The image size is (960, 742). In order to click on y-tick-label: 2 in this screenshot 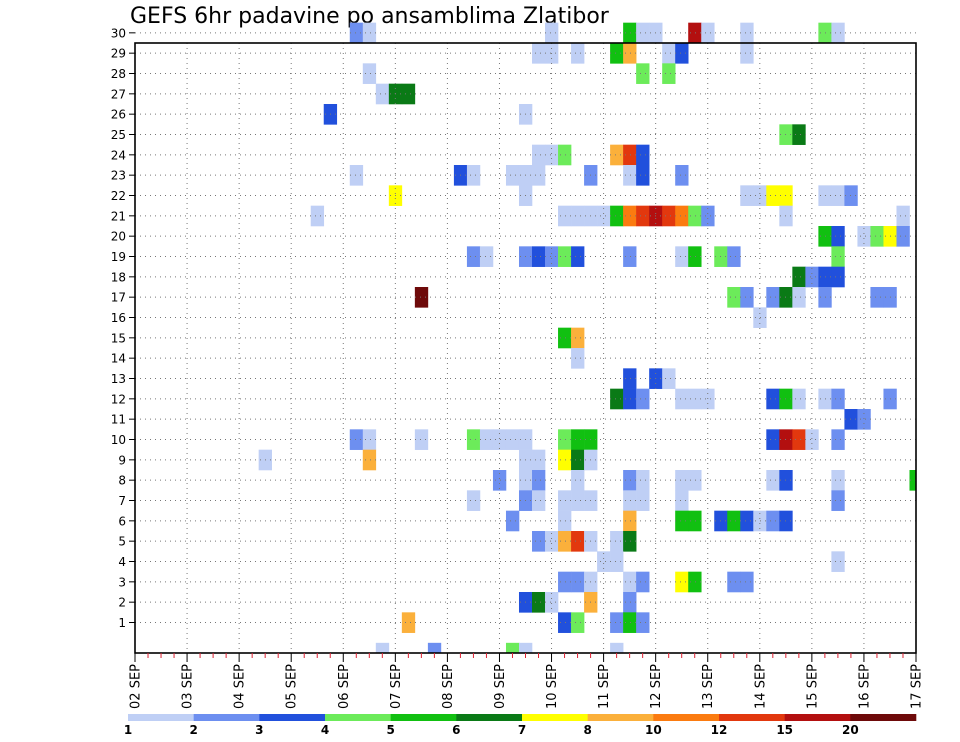, I will do `click(122, 603)`.